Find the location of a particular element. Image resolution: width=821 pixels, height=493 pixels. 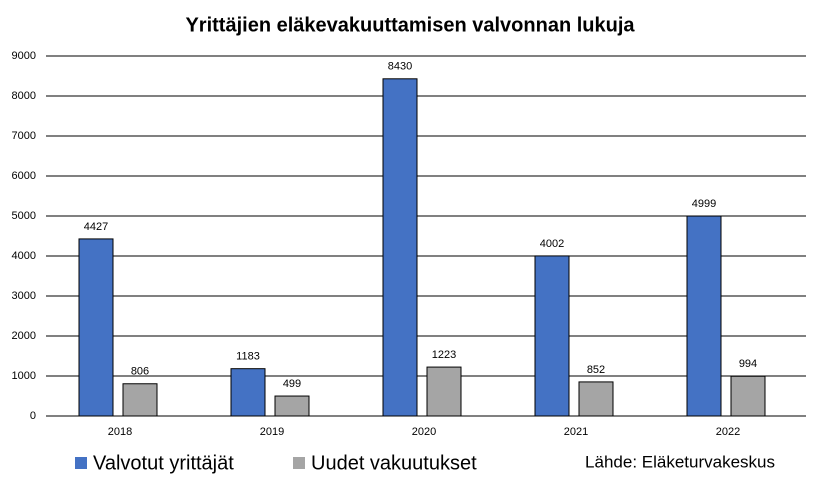

legend-label: Valvotut yrittäjät is located at coordinates (163, 463).